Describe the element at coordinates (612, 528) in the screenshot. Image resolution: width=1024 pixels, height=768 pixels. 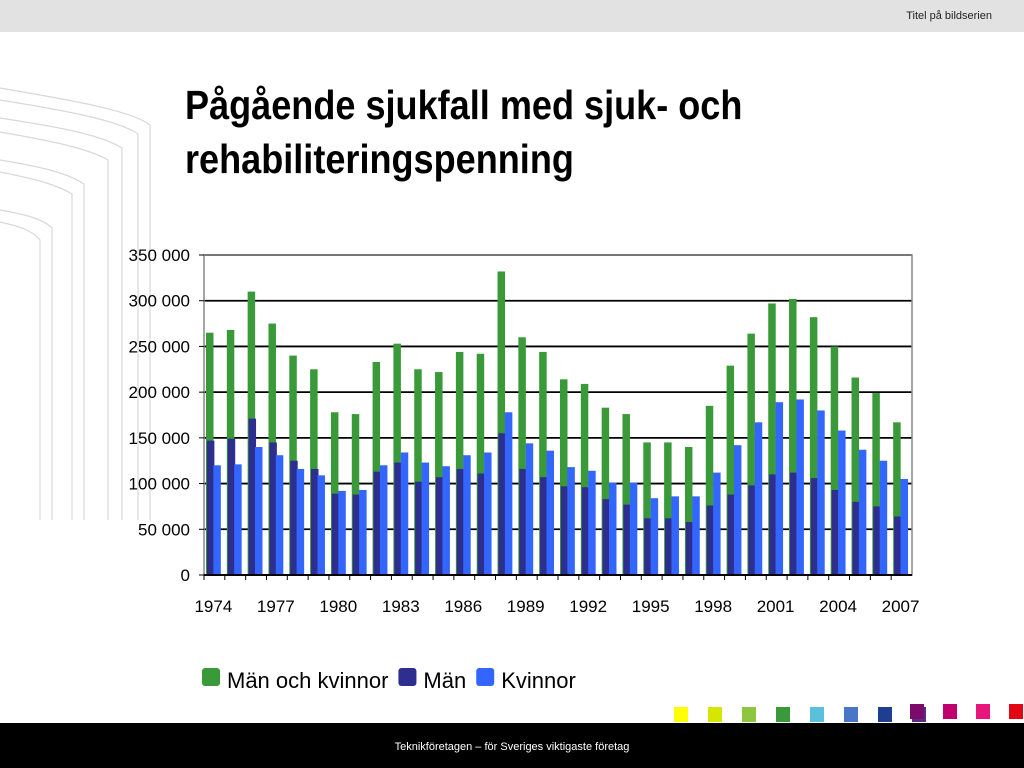
I see `bar-women-1993` at that location.